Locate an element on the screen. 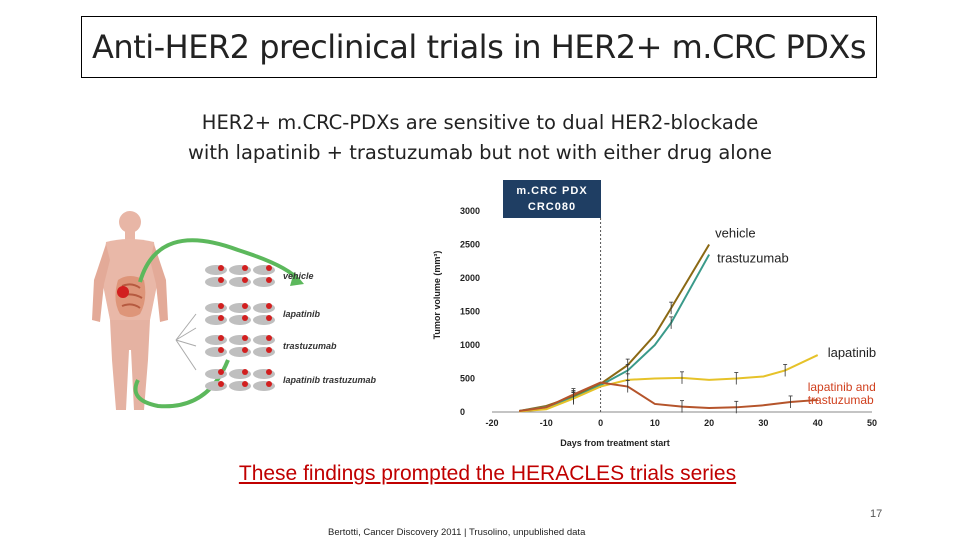 The image size is (960, 540). group-label-trastuzumab: trastuzumab is located at coordinates (310, 346).